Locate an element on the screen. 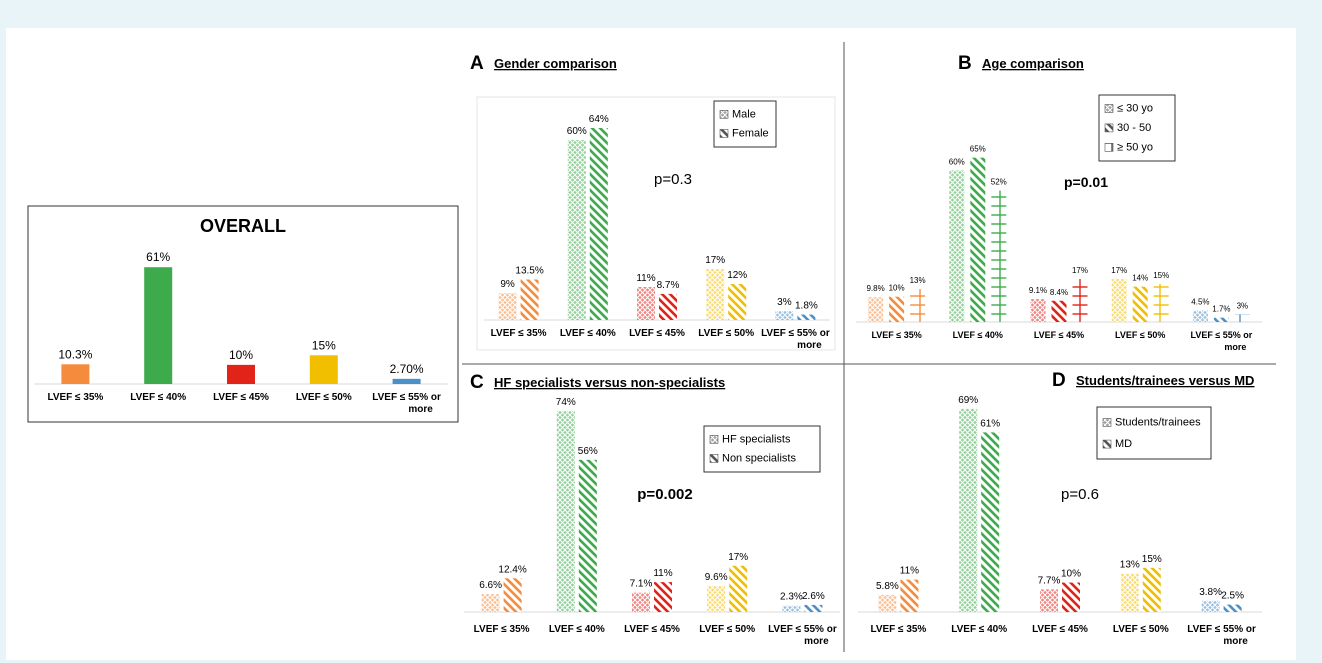 This screenshot has width=1322, height=663. bar-C-HF specialists-0 is located at coordinates (490, 603).